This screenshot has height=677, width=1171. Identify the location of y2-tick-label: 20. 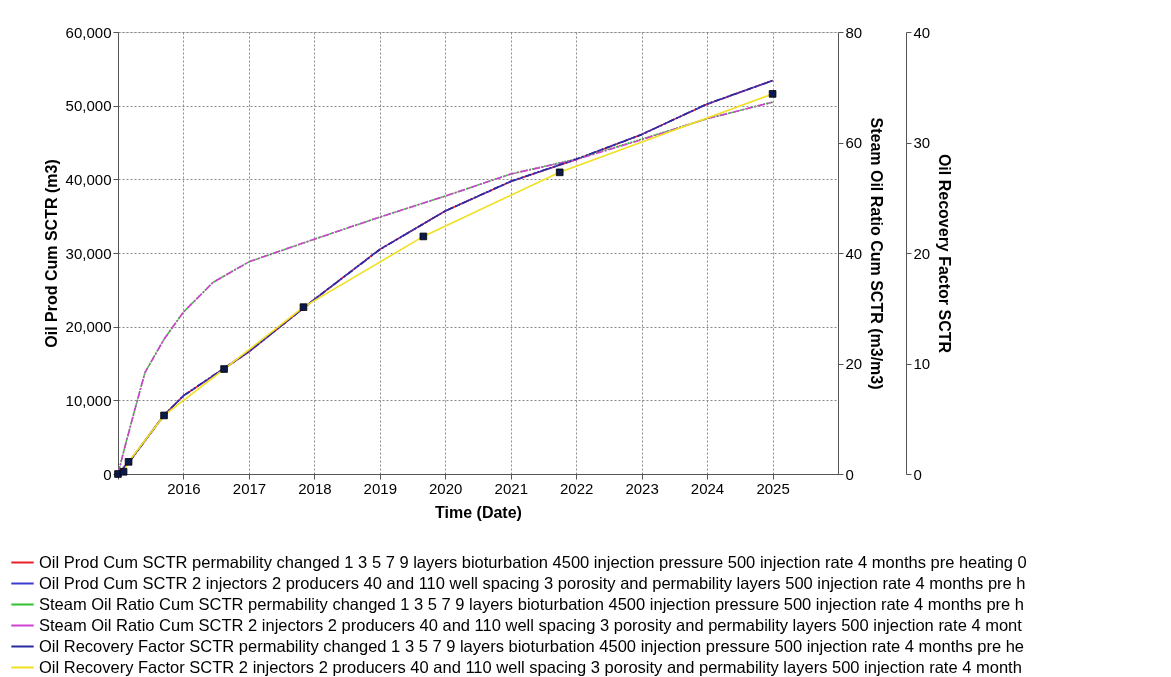
(854, 363).